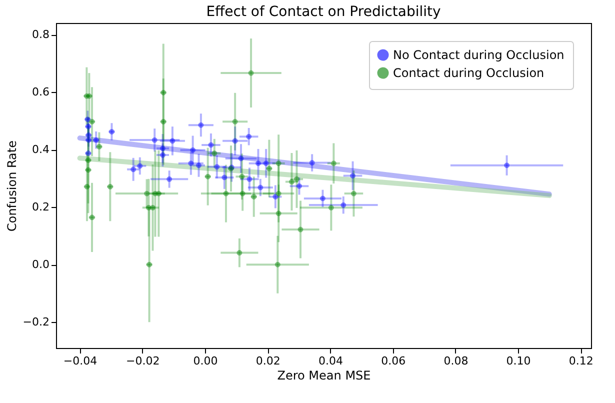 The image size is (615, 403). Describe the element at coordinates (80, 361) in the screenshot. I see `x-tick-label: −0.04` at that location.